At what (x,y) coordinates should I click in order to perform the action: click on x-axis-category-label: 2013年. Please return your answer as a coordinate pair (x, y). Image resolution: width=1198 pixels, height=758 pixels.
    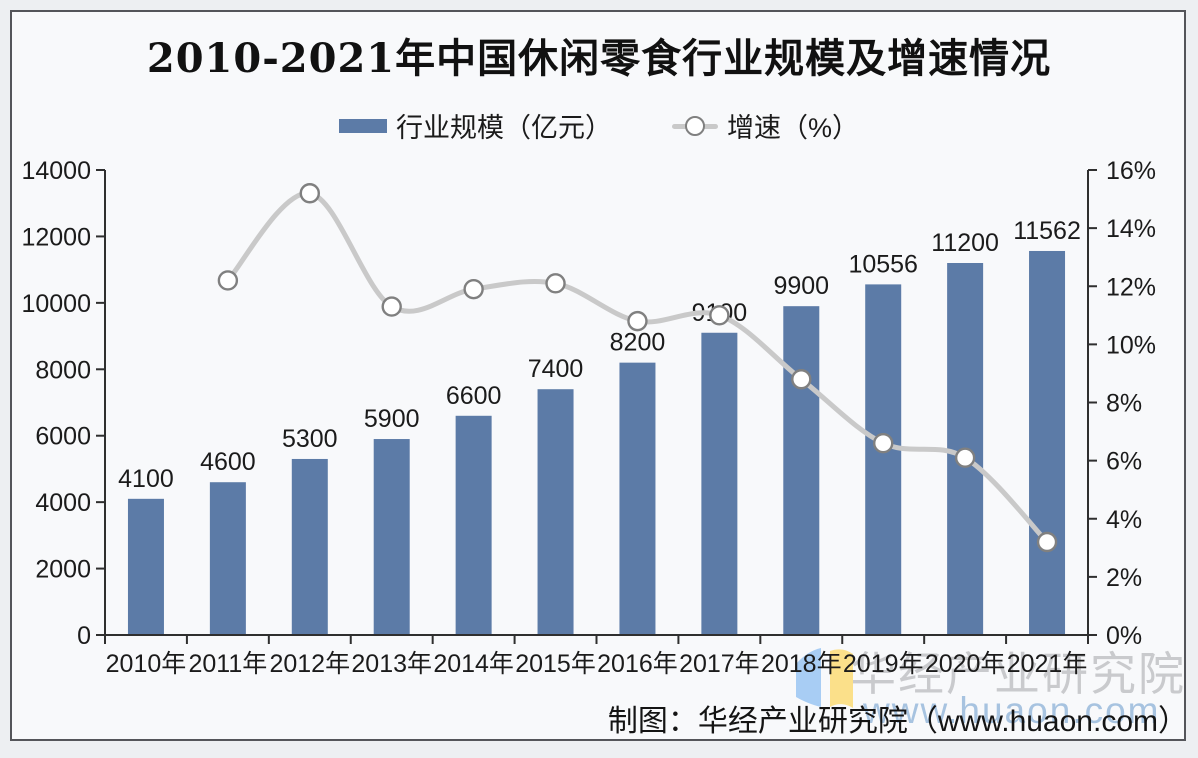
    Looking at the image, I should click on (391, 664).